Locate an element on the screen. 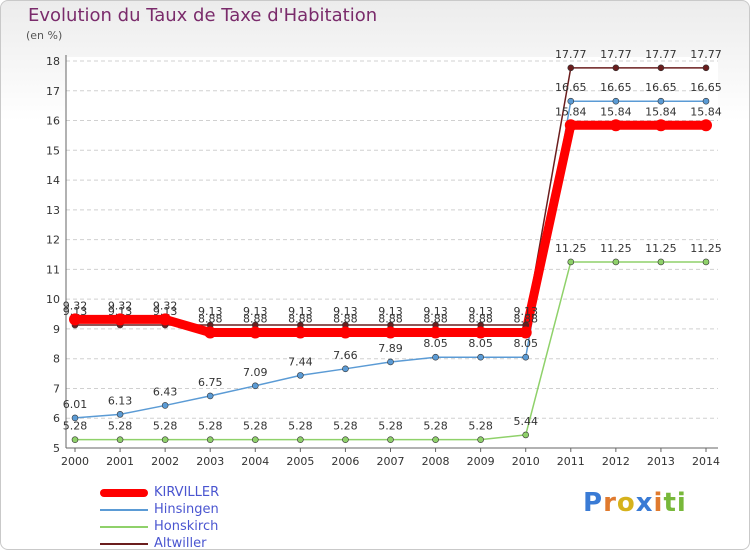 Image resolution: width=750 pixels, height=552 pixels. data-label: 9.32 is located at coordinates (165, 305).